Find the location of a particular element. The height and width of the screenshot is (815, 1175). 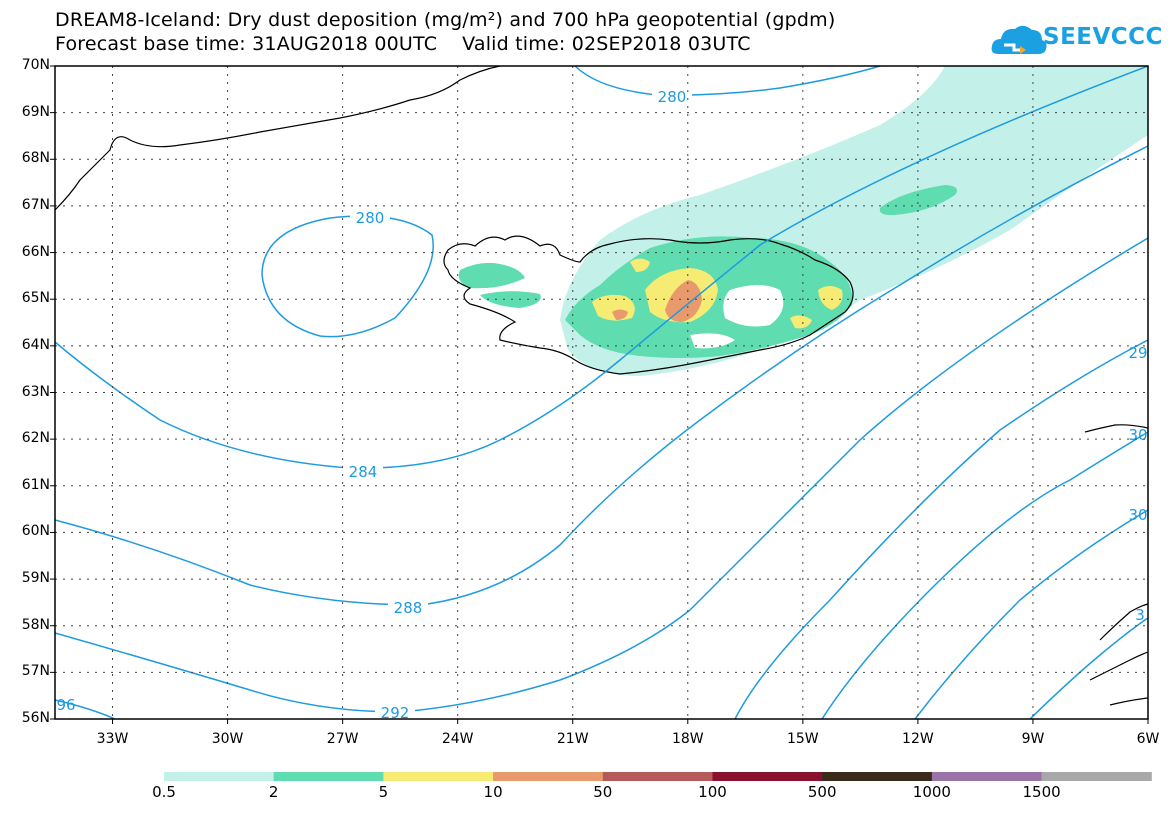

cloud-logo-icon is located at coordinates (1019, 39).